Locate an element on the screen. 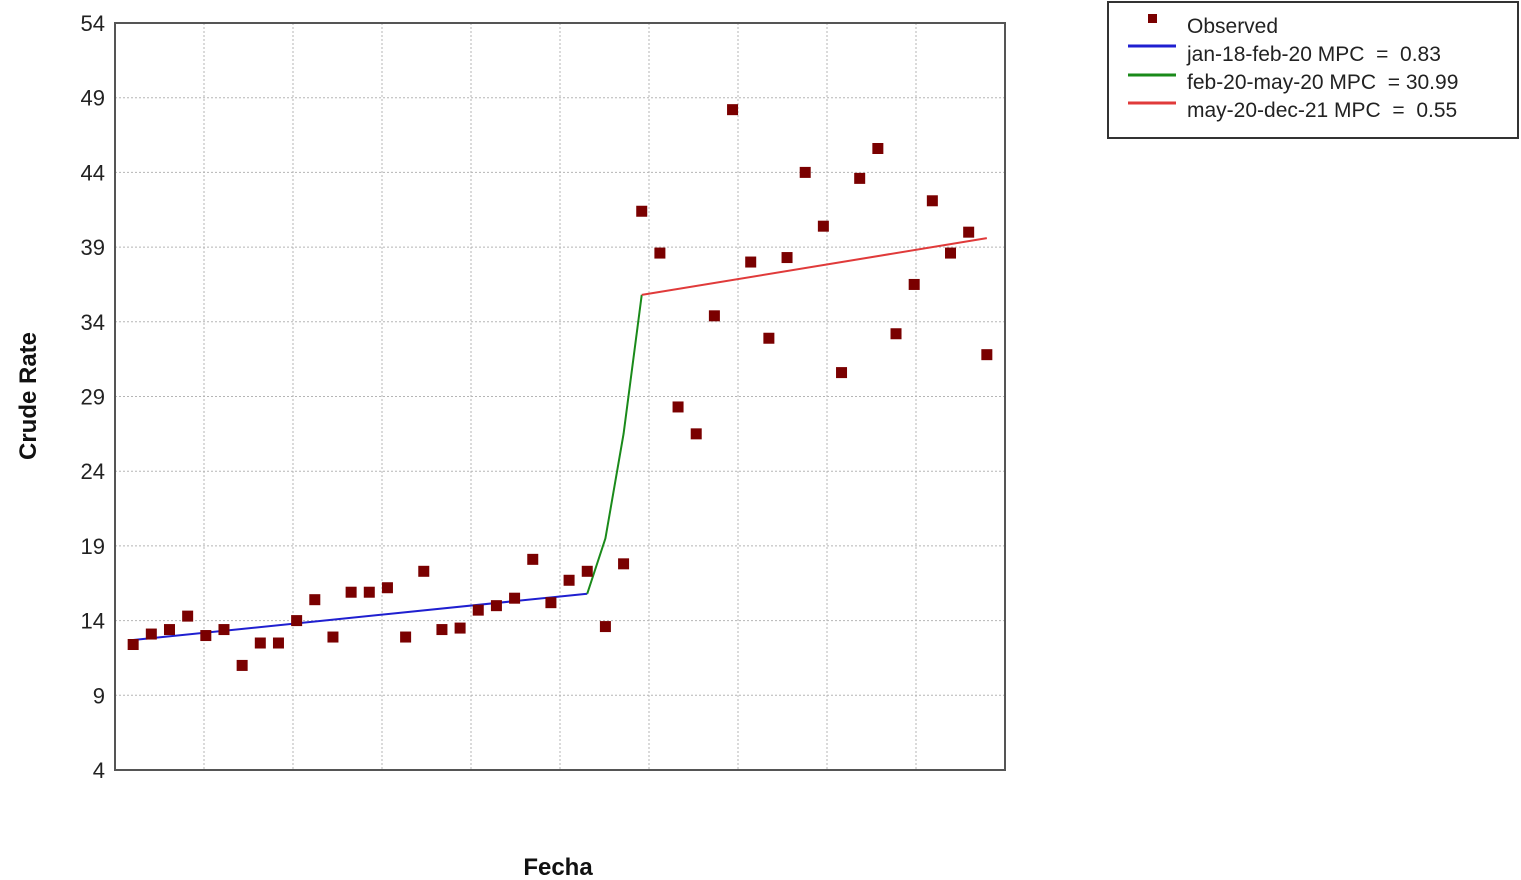 The width and height of the screenshot is (1521, 880). legend-label-observed: Observed is located at coordinates (1232, 26).